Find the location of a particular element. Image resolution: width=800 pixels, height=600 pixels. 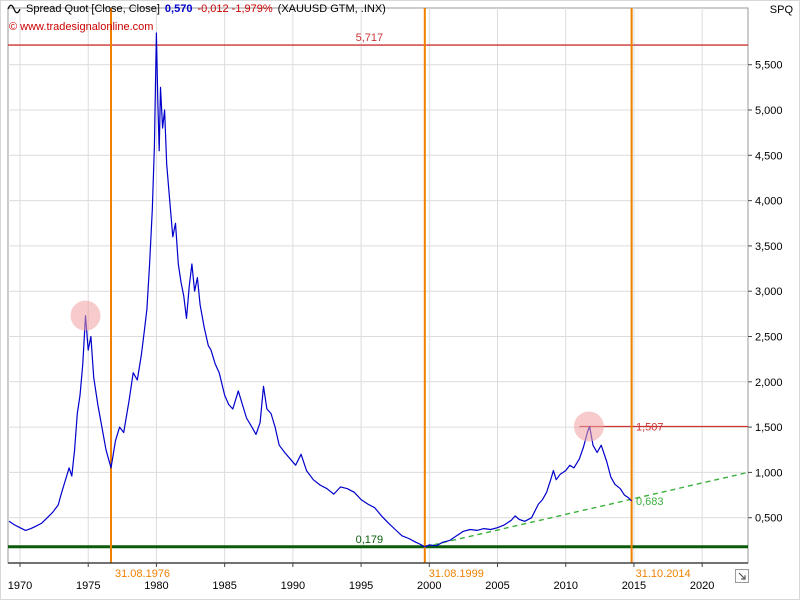

date-line-label: 31.08.1976 is located at coordinates (142, 574).